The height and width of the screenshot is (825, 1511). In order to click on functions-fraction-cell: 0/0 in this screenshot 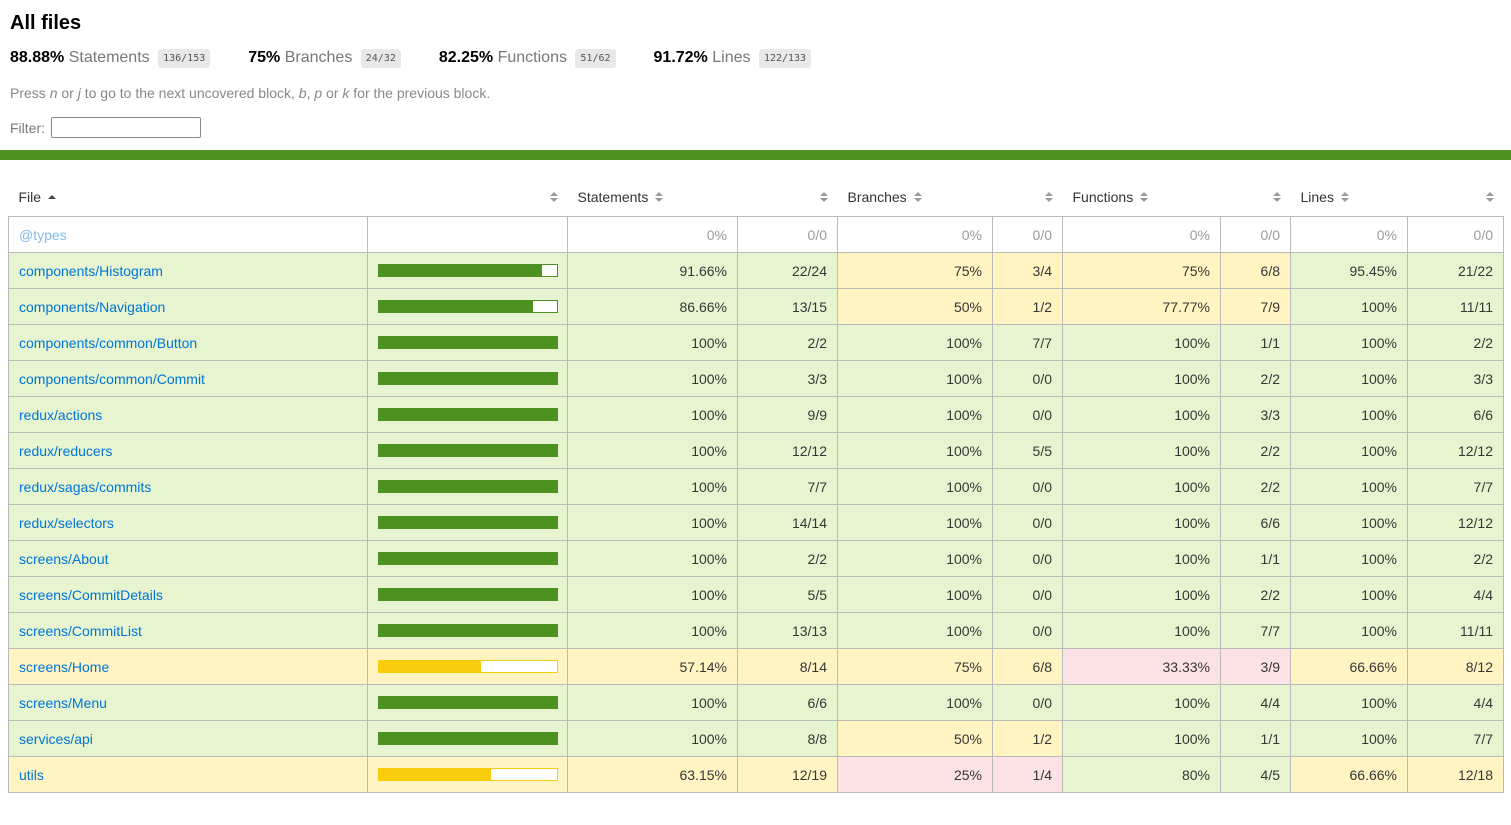, I will do `click(1255, 234)`.